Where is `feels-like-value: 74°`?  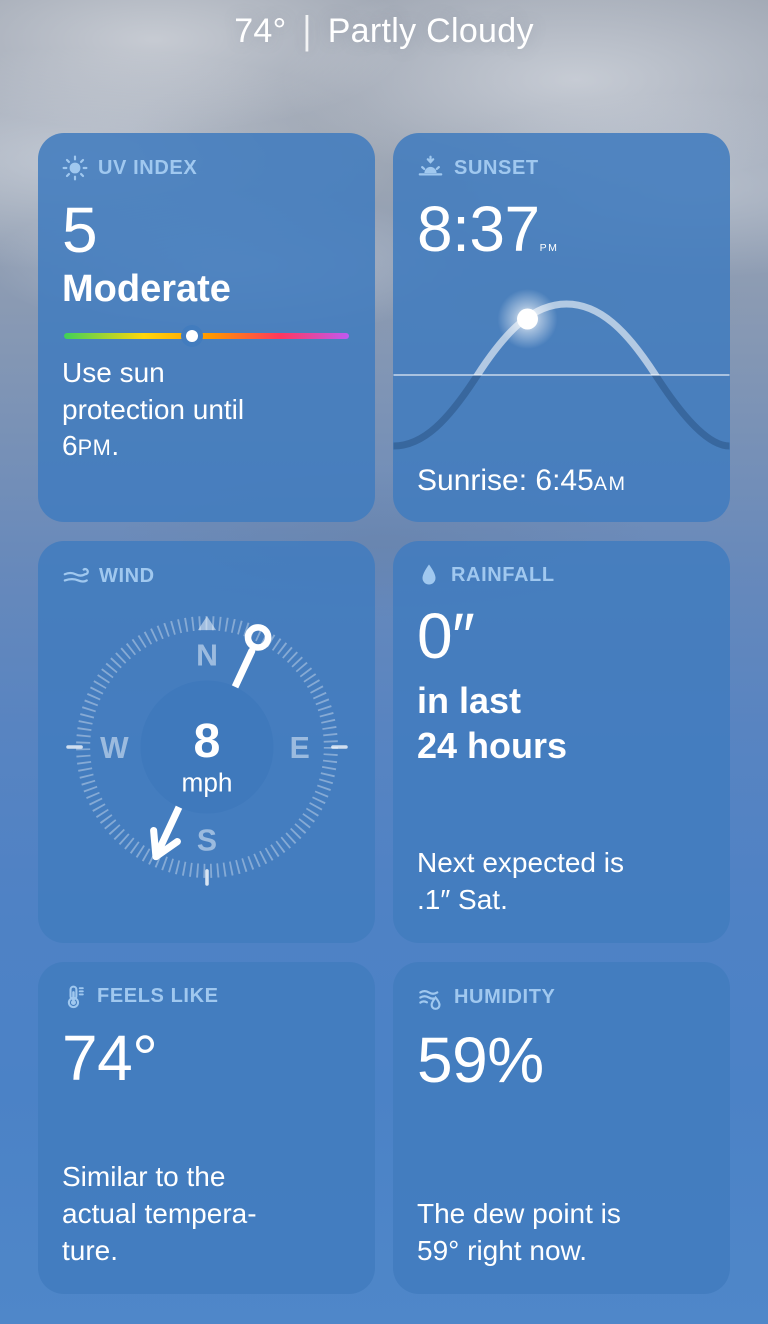 feels-like-value: 74° is located at coordinates (110, 1058).